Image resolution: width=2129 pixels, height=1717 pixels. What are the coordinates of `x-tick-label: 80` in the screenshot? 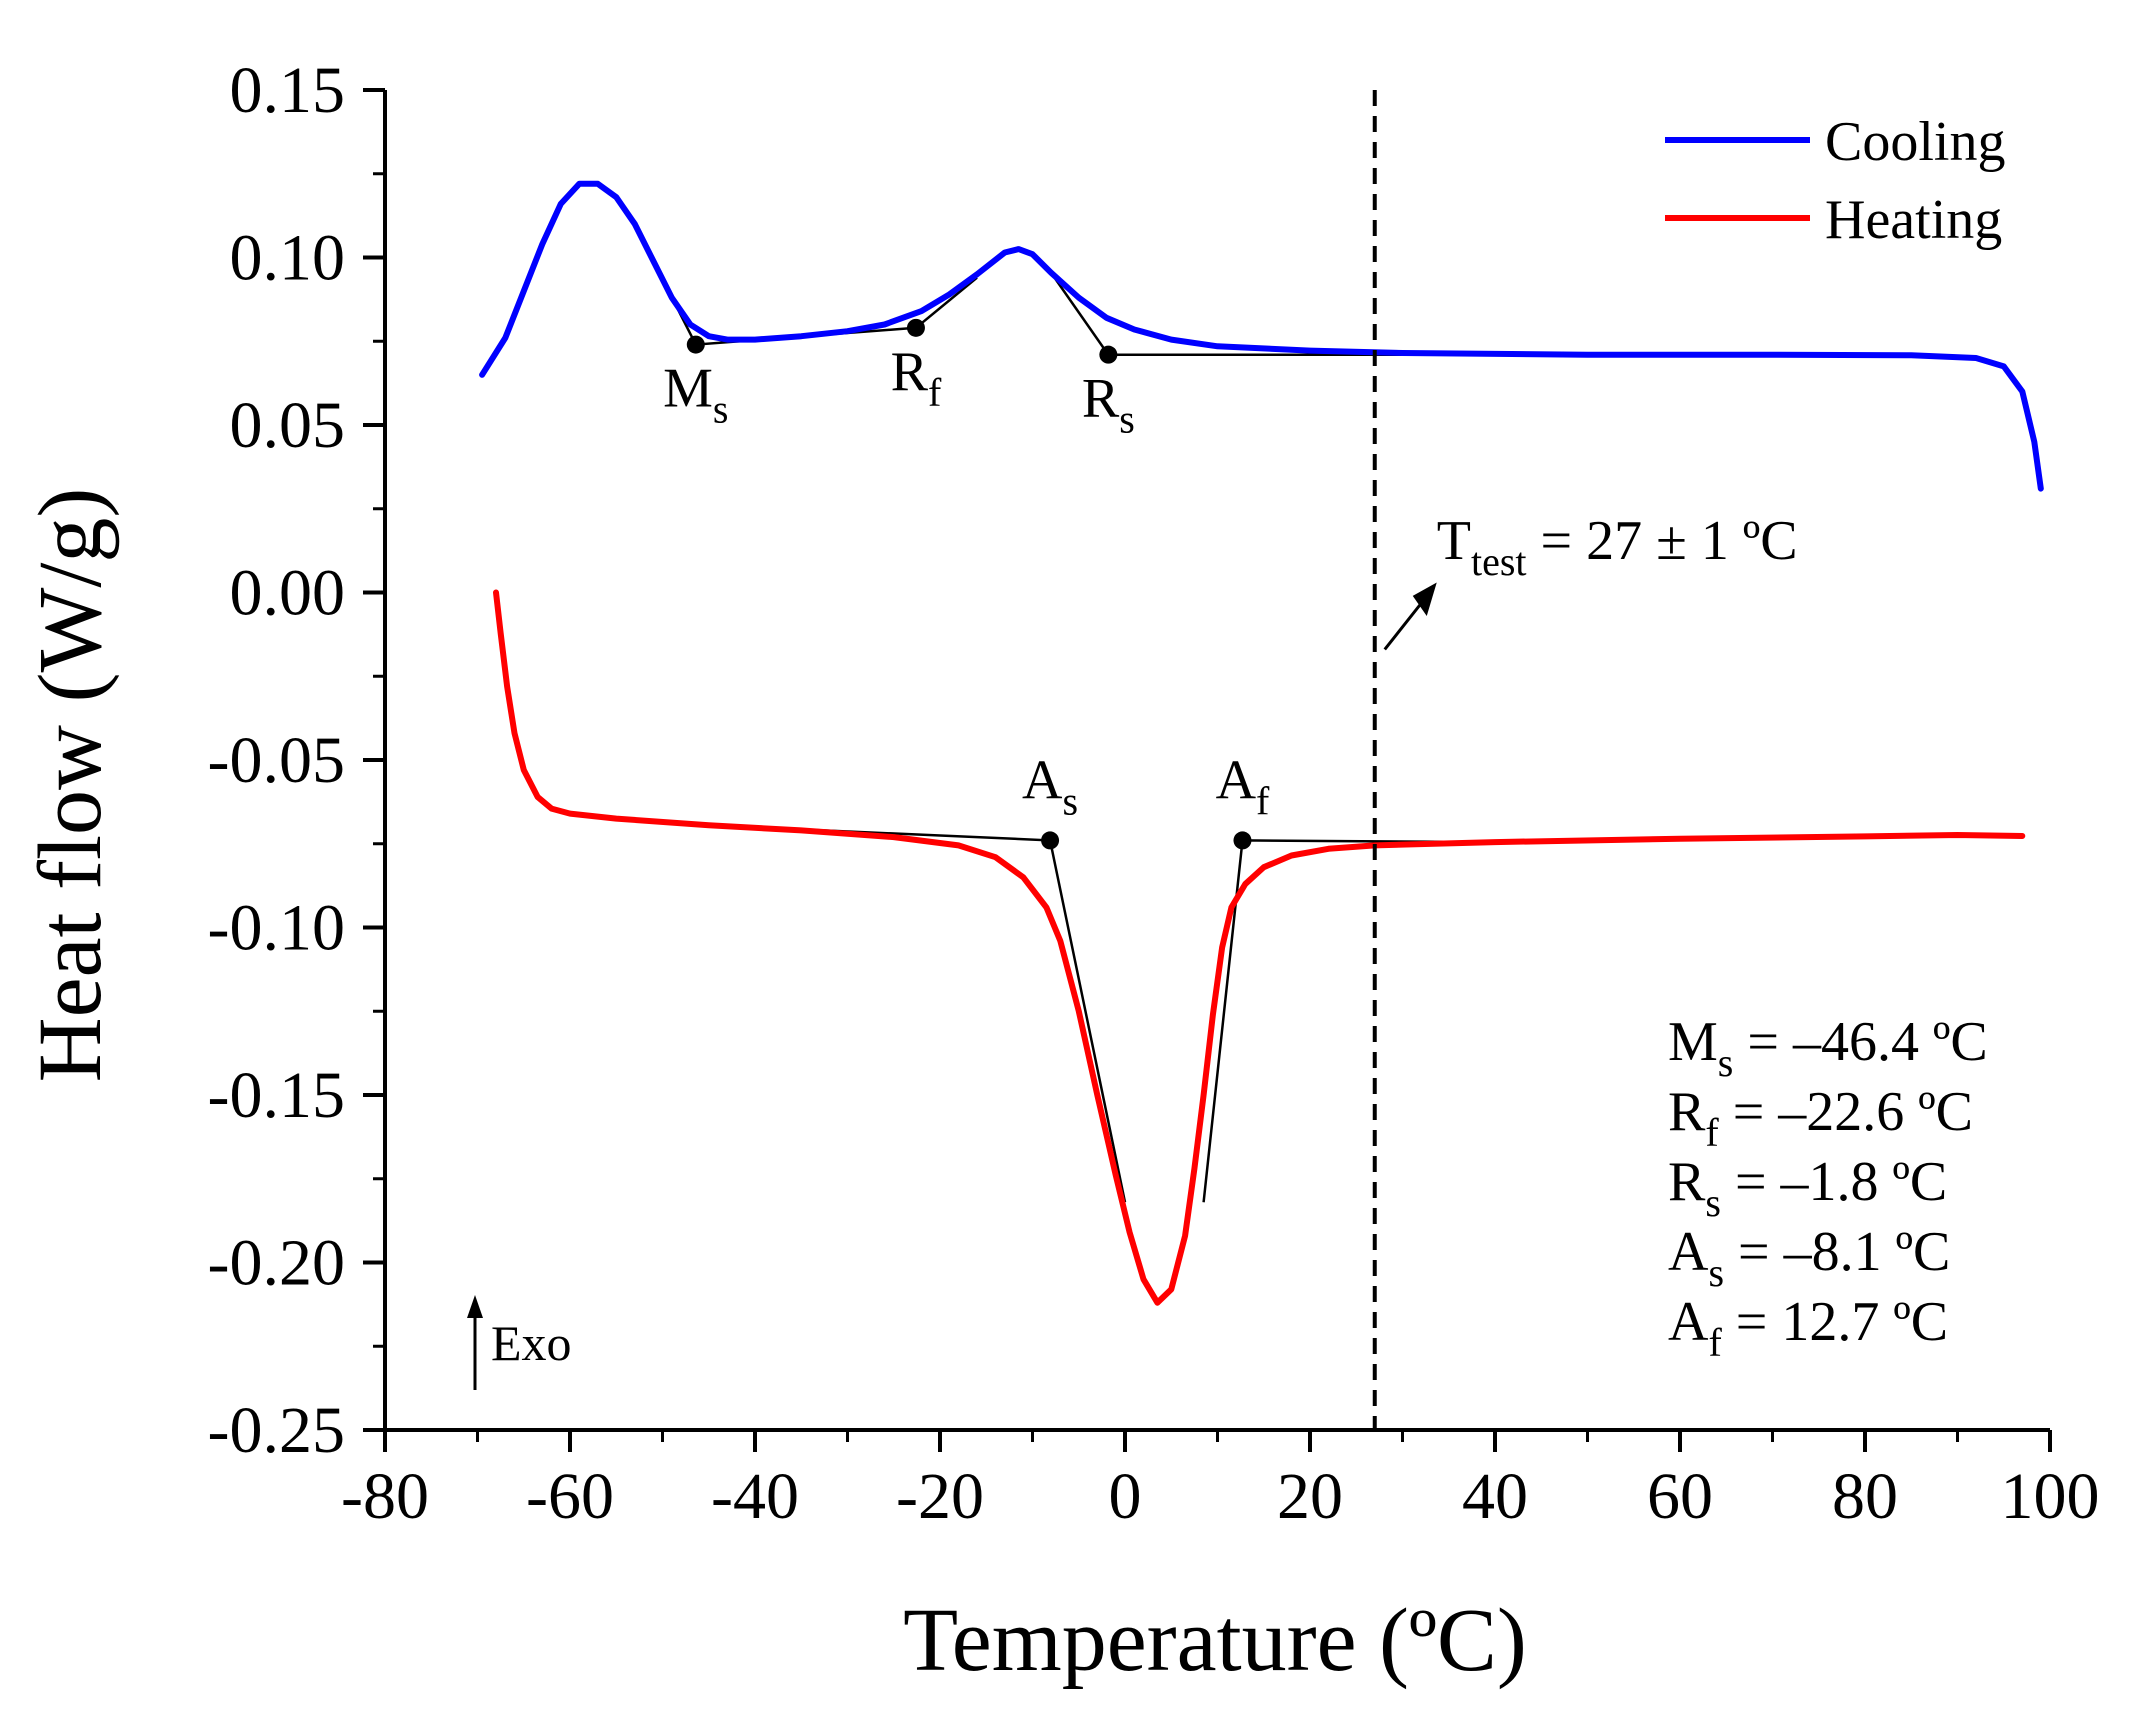 It's located at (1865, 1496).